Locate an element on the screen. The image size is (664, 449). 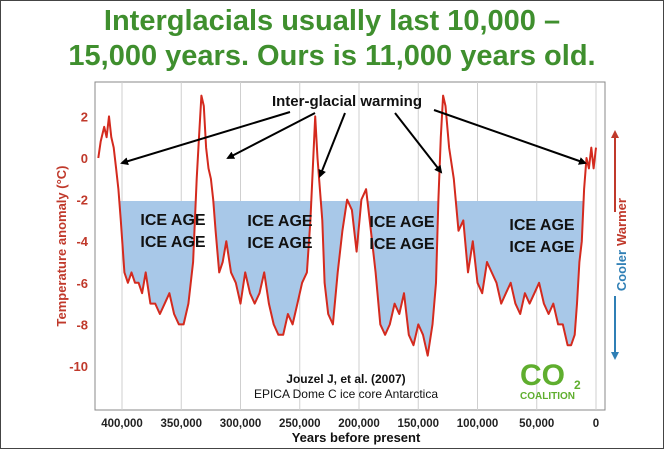
x-axis-label: Years before present is located at coordinates (356, 437).